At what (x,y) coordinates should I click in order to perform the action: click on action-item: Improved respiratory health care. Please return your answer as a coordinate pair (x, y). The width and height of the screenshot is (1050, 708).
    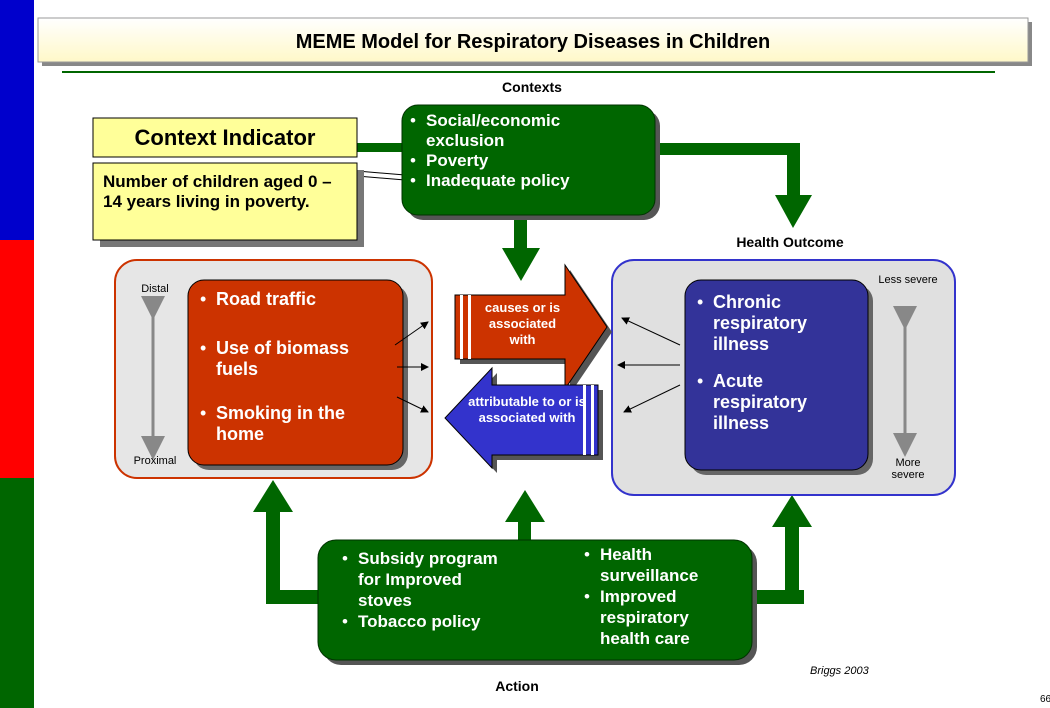
    Looking at the image, I should click on (654, 617).